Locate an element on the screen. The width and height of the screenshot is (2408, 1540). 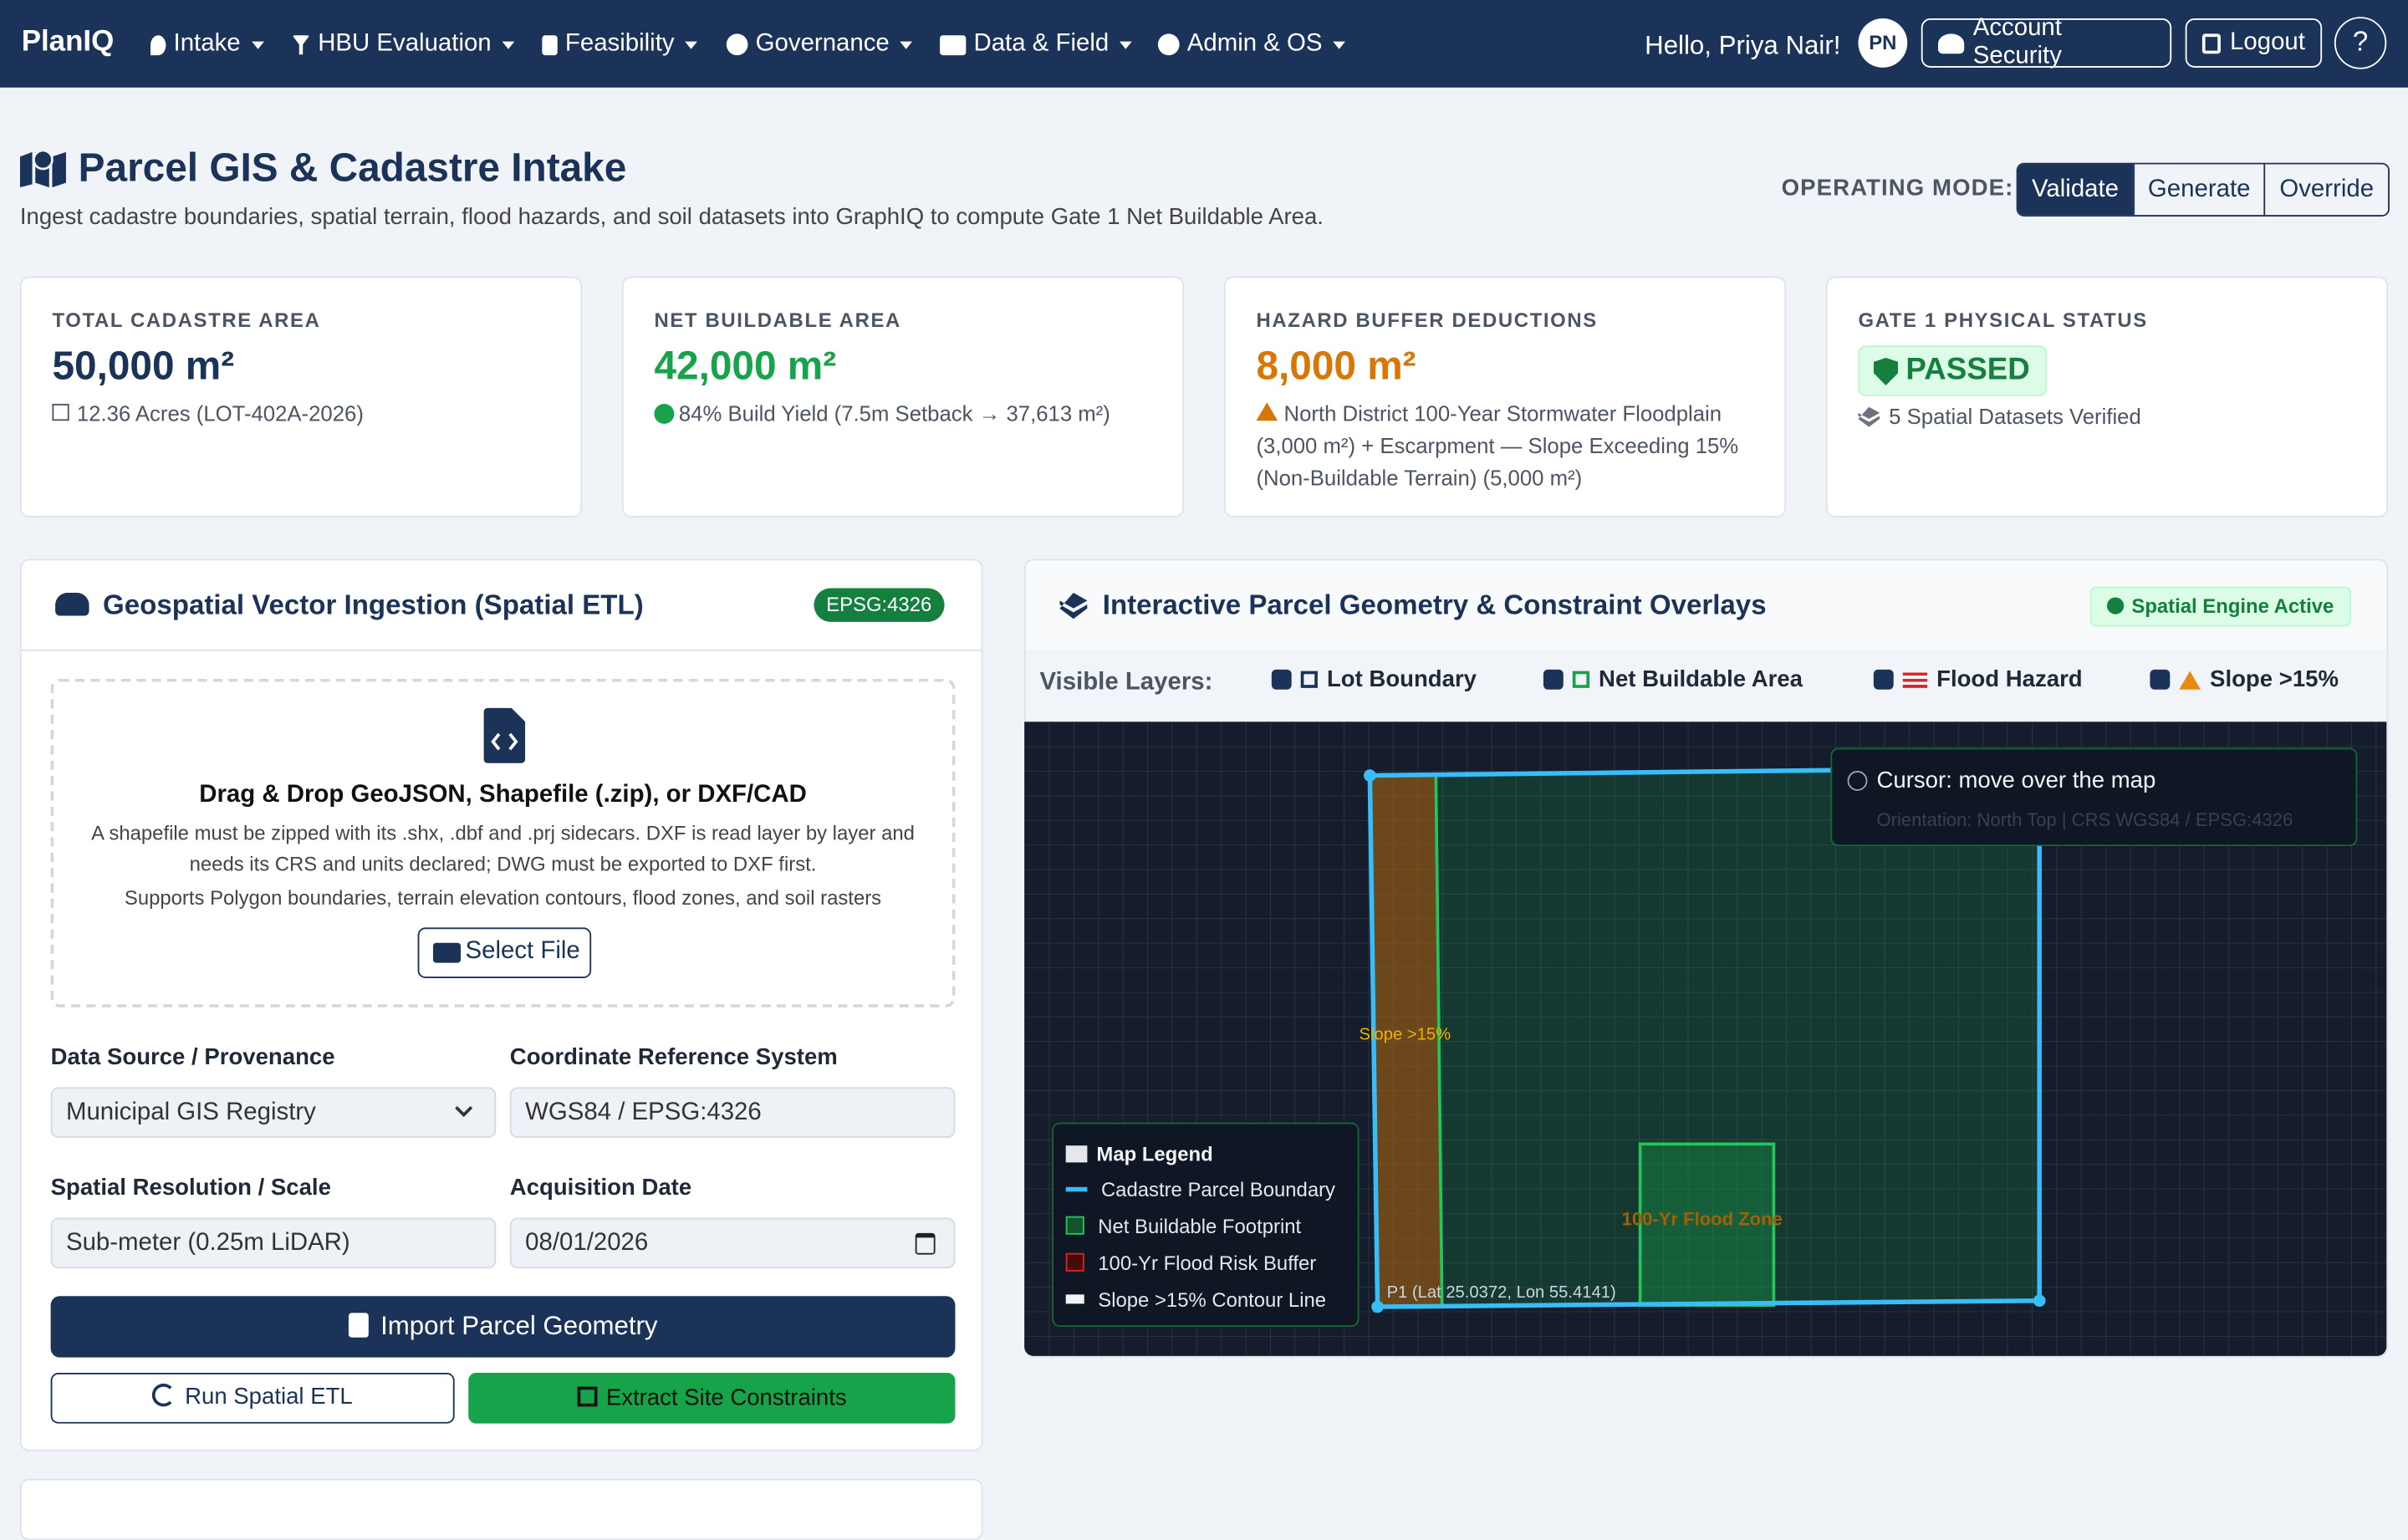
mode-selector: Validate Generate Override is located at coordinates (2203, 190).